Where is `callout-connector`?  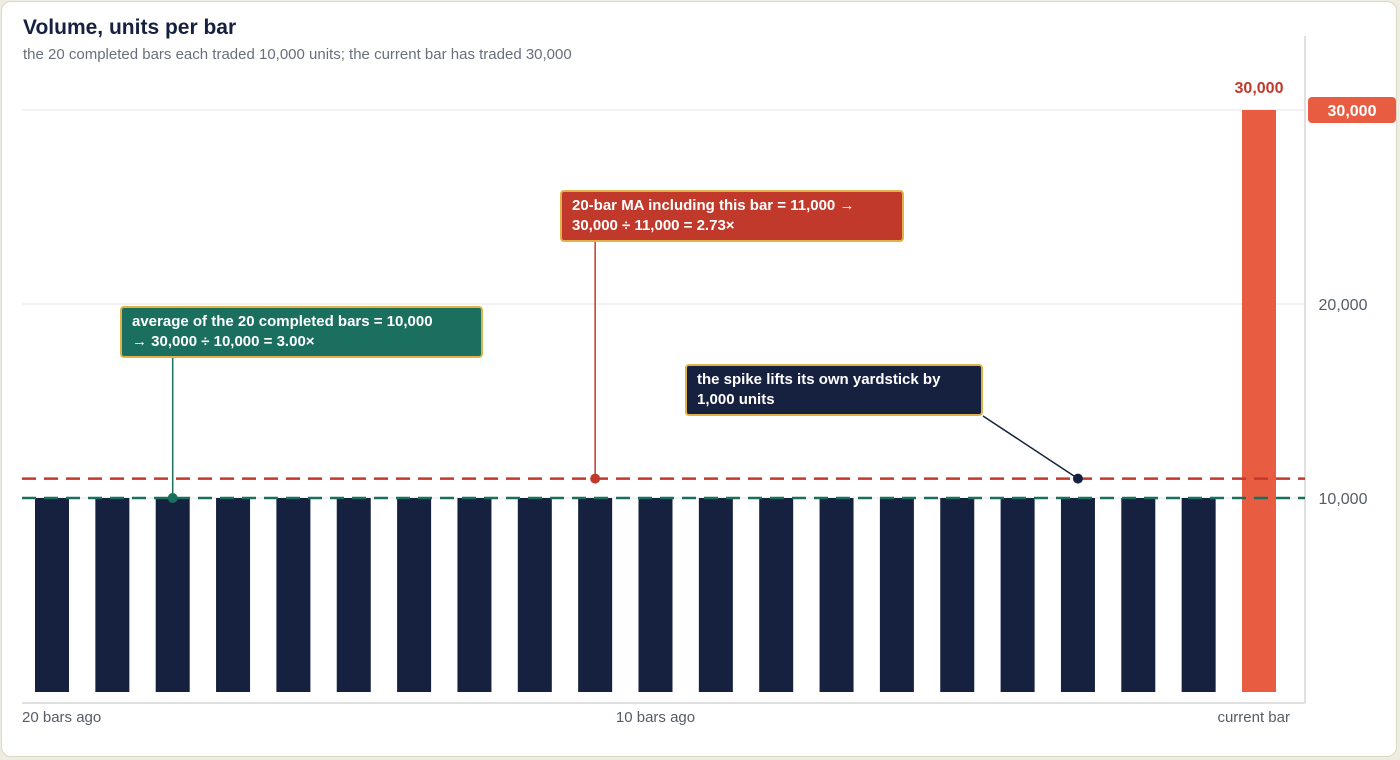
callout-connector is located at coordinates (1030, 447).